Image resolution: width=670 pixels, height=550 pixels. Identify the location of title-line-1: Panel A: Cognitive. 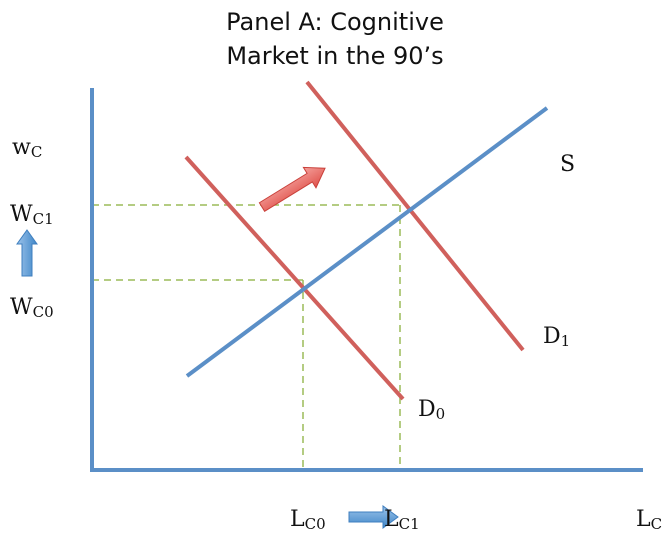
(335, 22).